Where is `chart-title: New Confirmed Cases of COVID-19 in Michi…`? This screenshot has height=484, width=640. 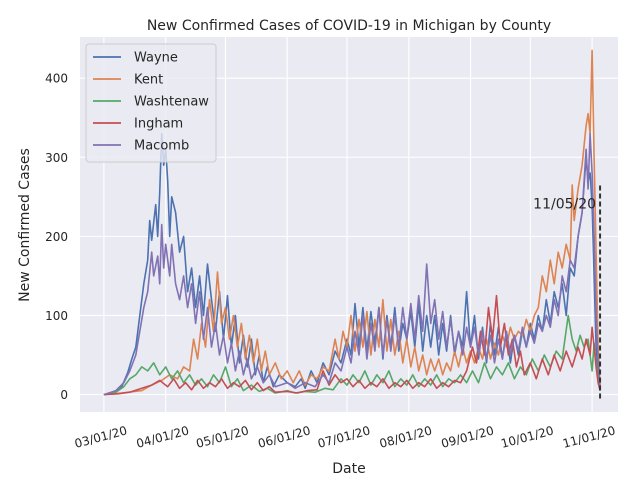 chart-title: New Confirmed Cases of COVID-19 in Michi… is located at coordinates (349, 26).